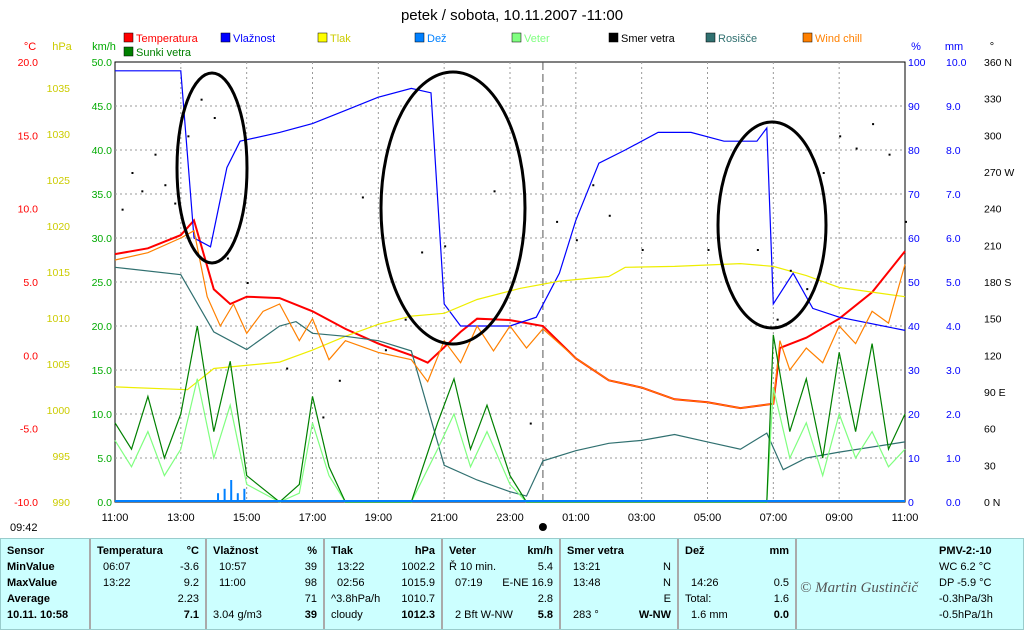 This screenshot has height=630, width=1024. I want to click on pressure-trend-1h: -0.5hPa/1h, so click(966, 615).